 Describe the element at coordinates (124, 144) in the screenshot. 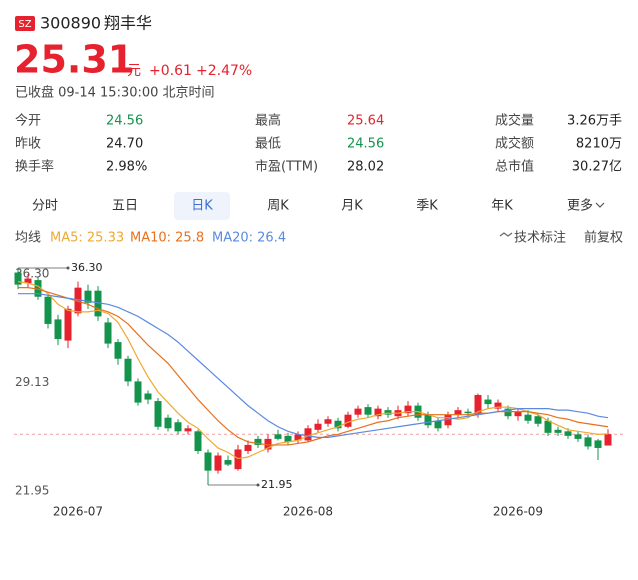

I see `stat-value: 24.70` at that location.